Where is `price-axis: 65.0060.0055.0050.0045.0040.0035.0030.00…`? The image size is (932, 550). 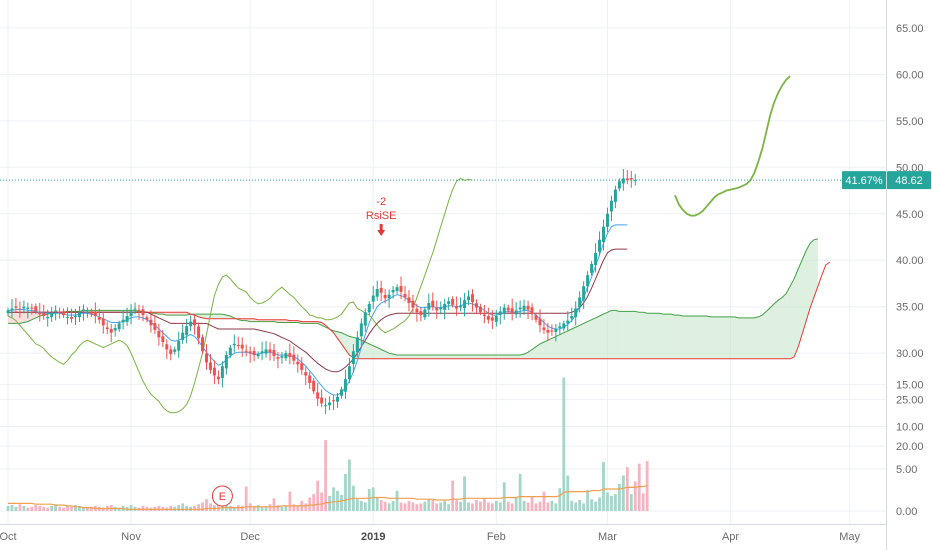
price-axis: 65.0060.0055.0050.0045.0040.0035.0030.00… is located at coordinates (905, 275).